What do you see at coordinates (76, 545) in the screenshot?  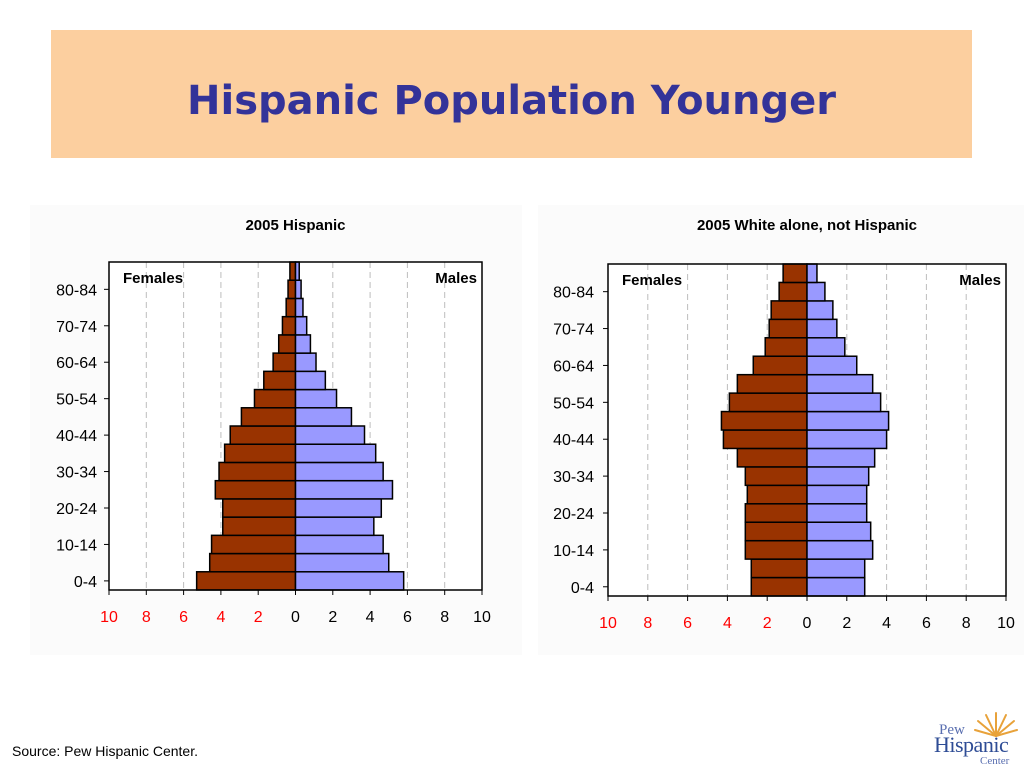 I see `y-tick-label: 10-14` at bounding box center [76, 545].